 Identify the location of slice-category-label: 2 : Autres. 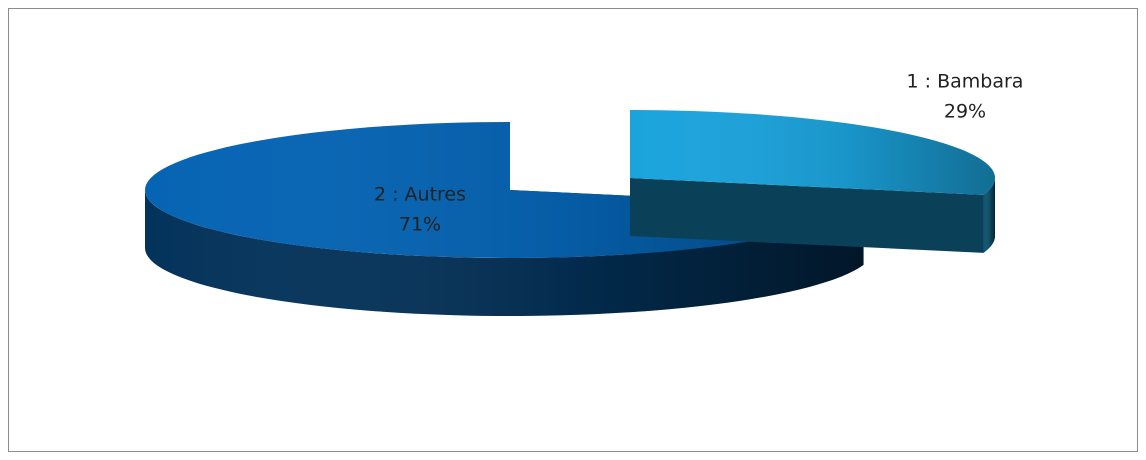
(420, 195).